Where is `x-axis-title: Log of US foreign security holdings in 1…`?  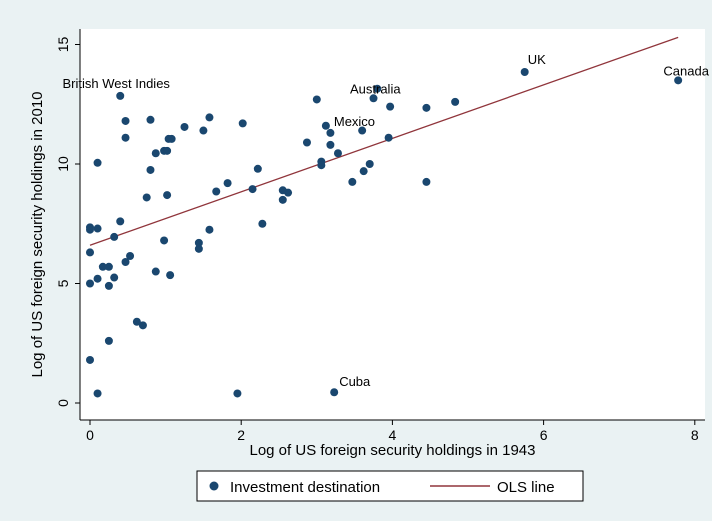 x-axis-title: Log of US foreign security holdings in 1… is located at coordinates (392, 450).